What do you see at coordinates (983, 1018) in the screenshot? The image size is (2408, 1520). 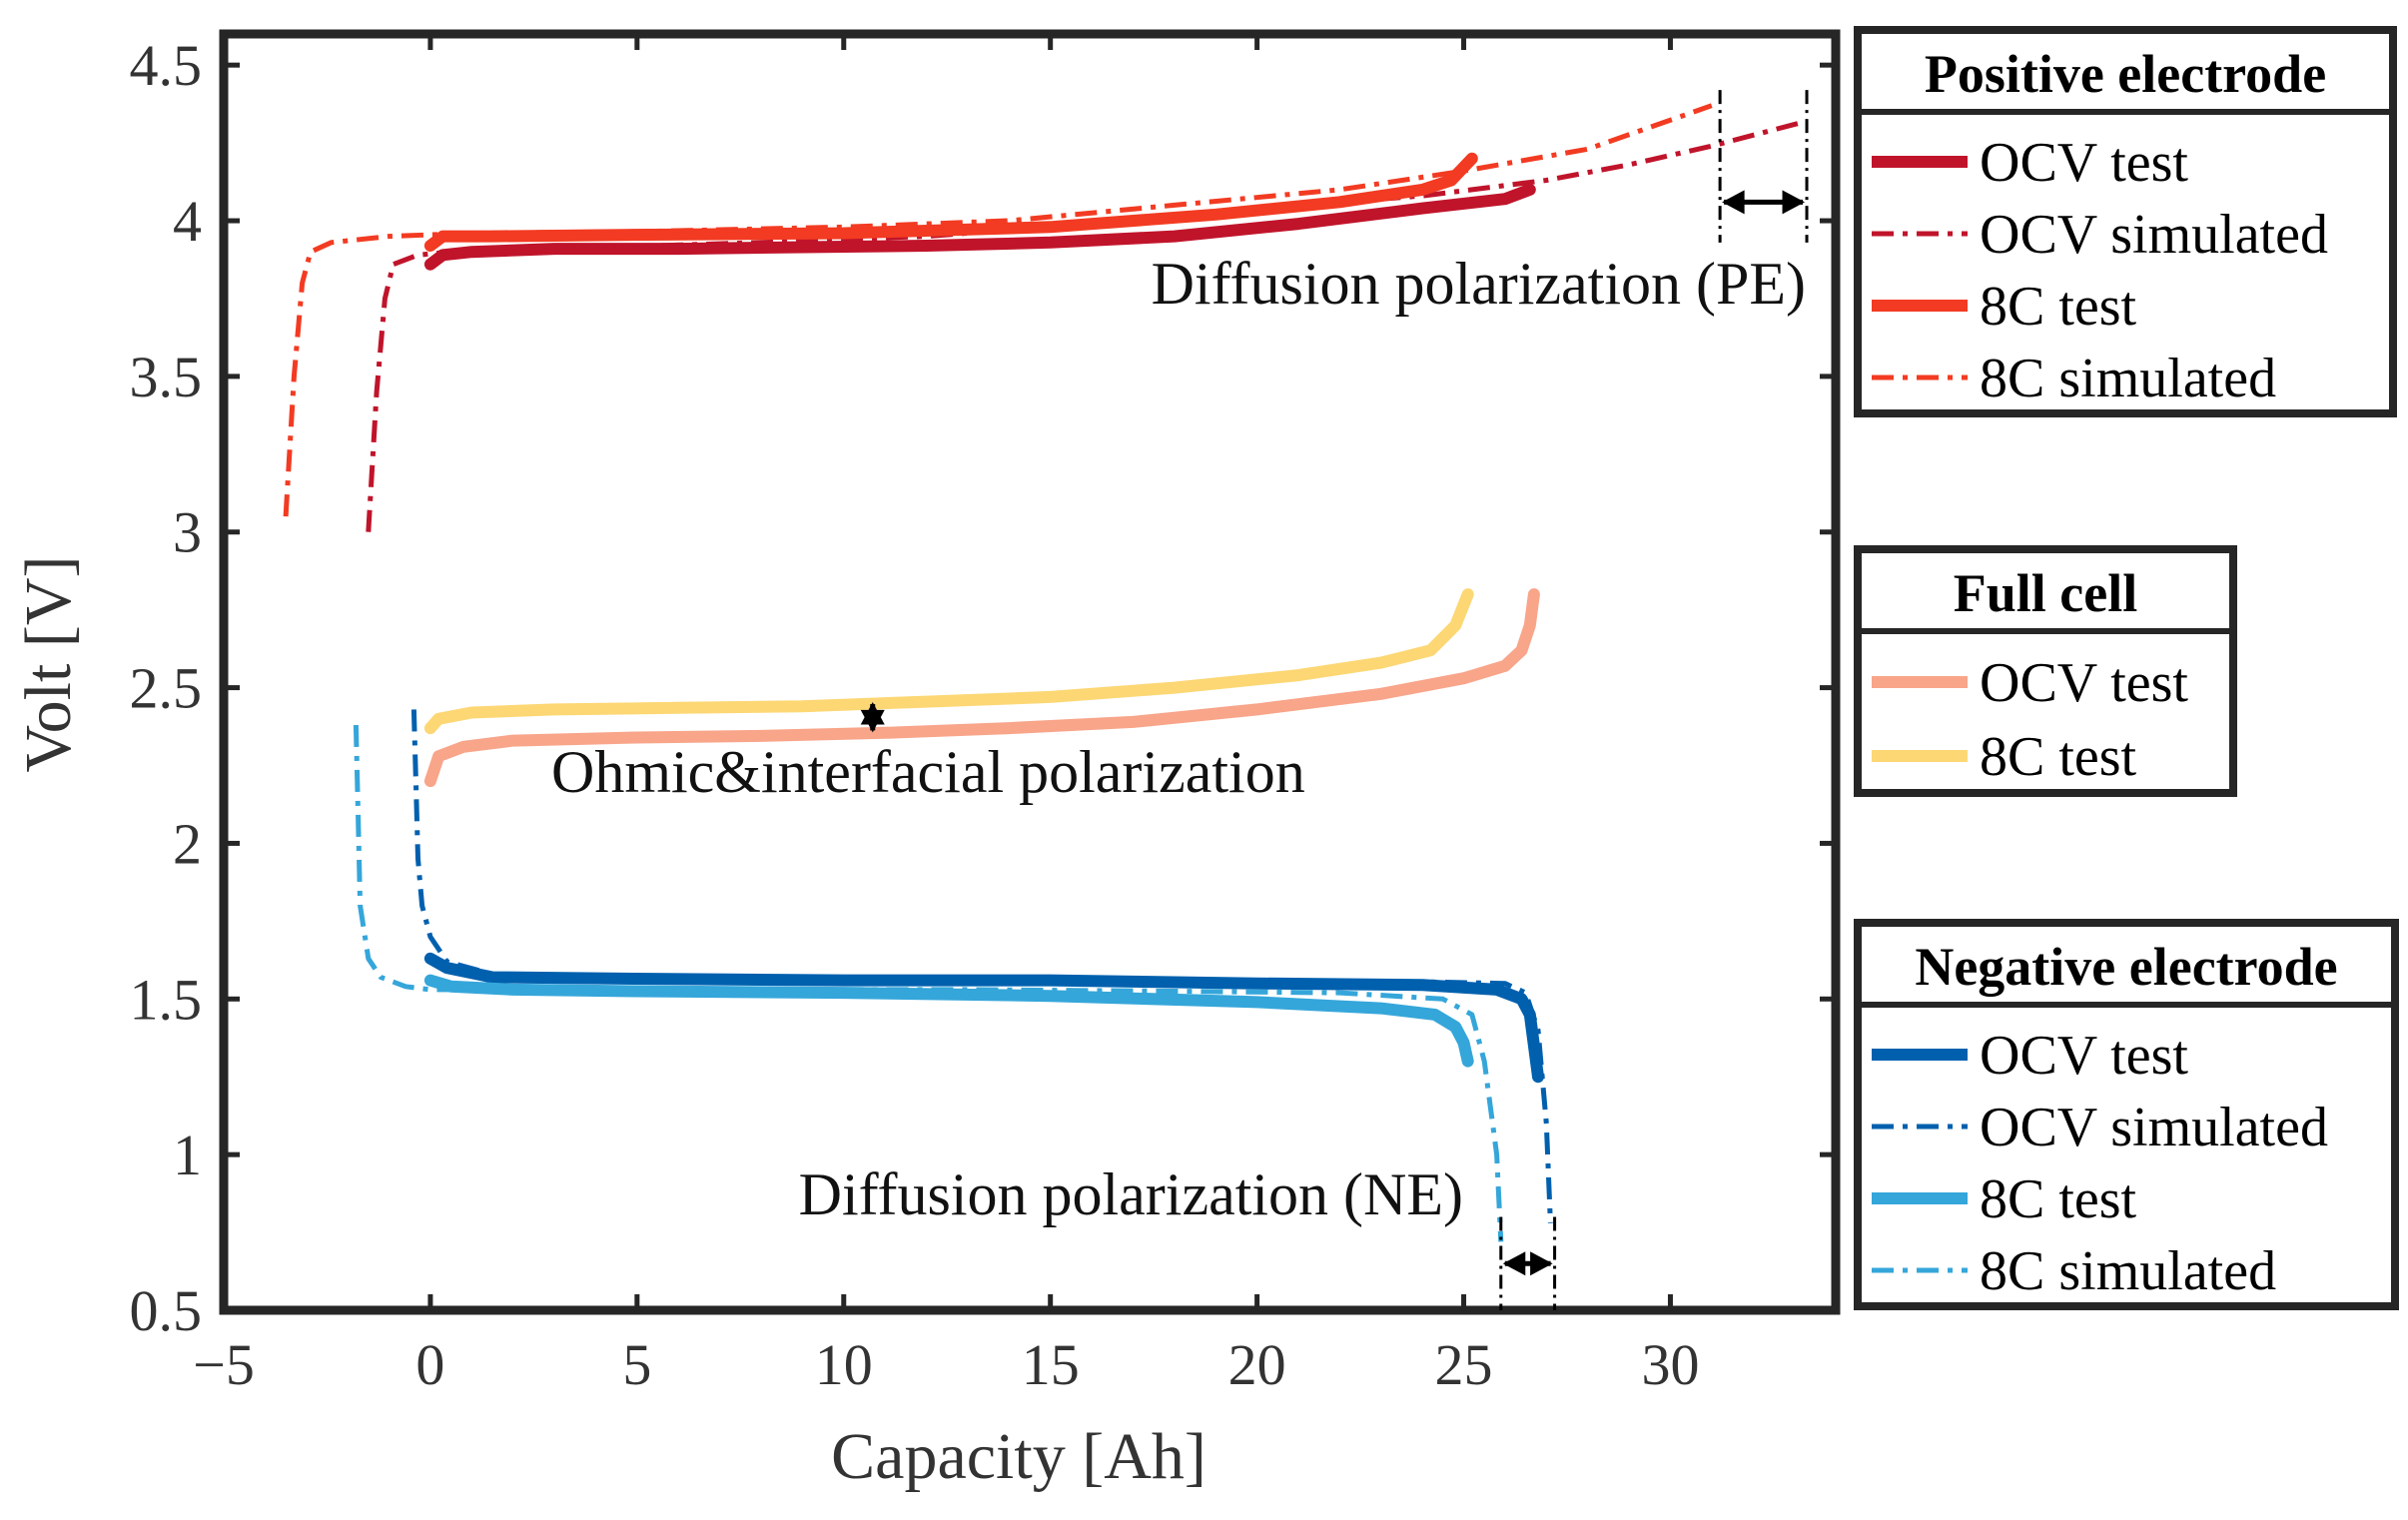 I see `series-line-ne-ocv-test` at bounding box center [983, 1018].